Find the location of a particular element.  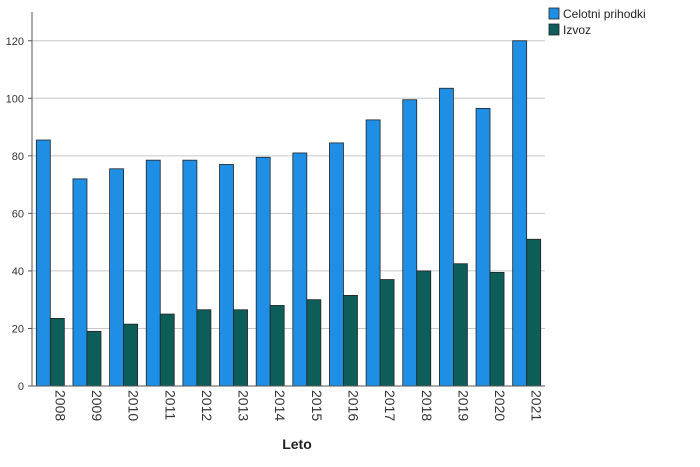

bar-celotni-prihodki-2014 is located at coordinates (263, 271).